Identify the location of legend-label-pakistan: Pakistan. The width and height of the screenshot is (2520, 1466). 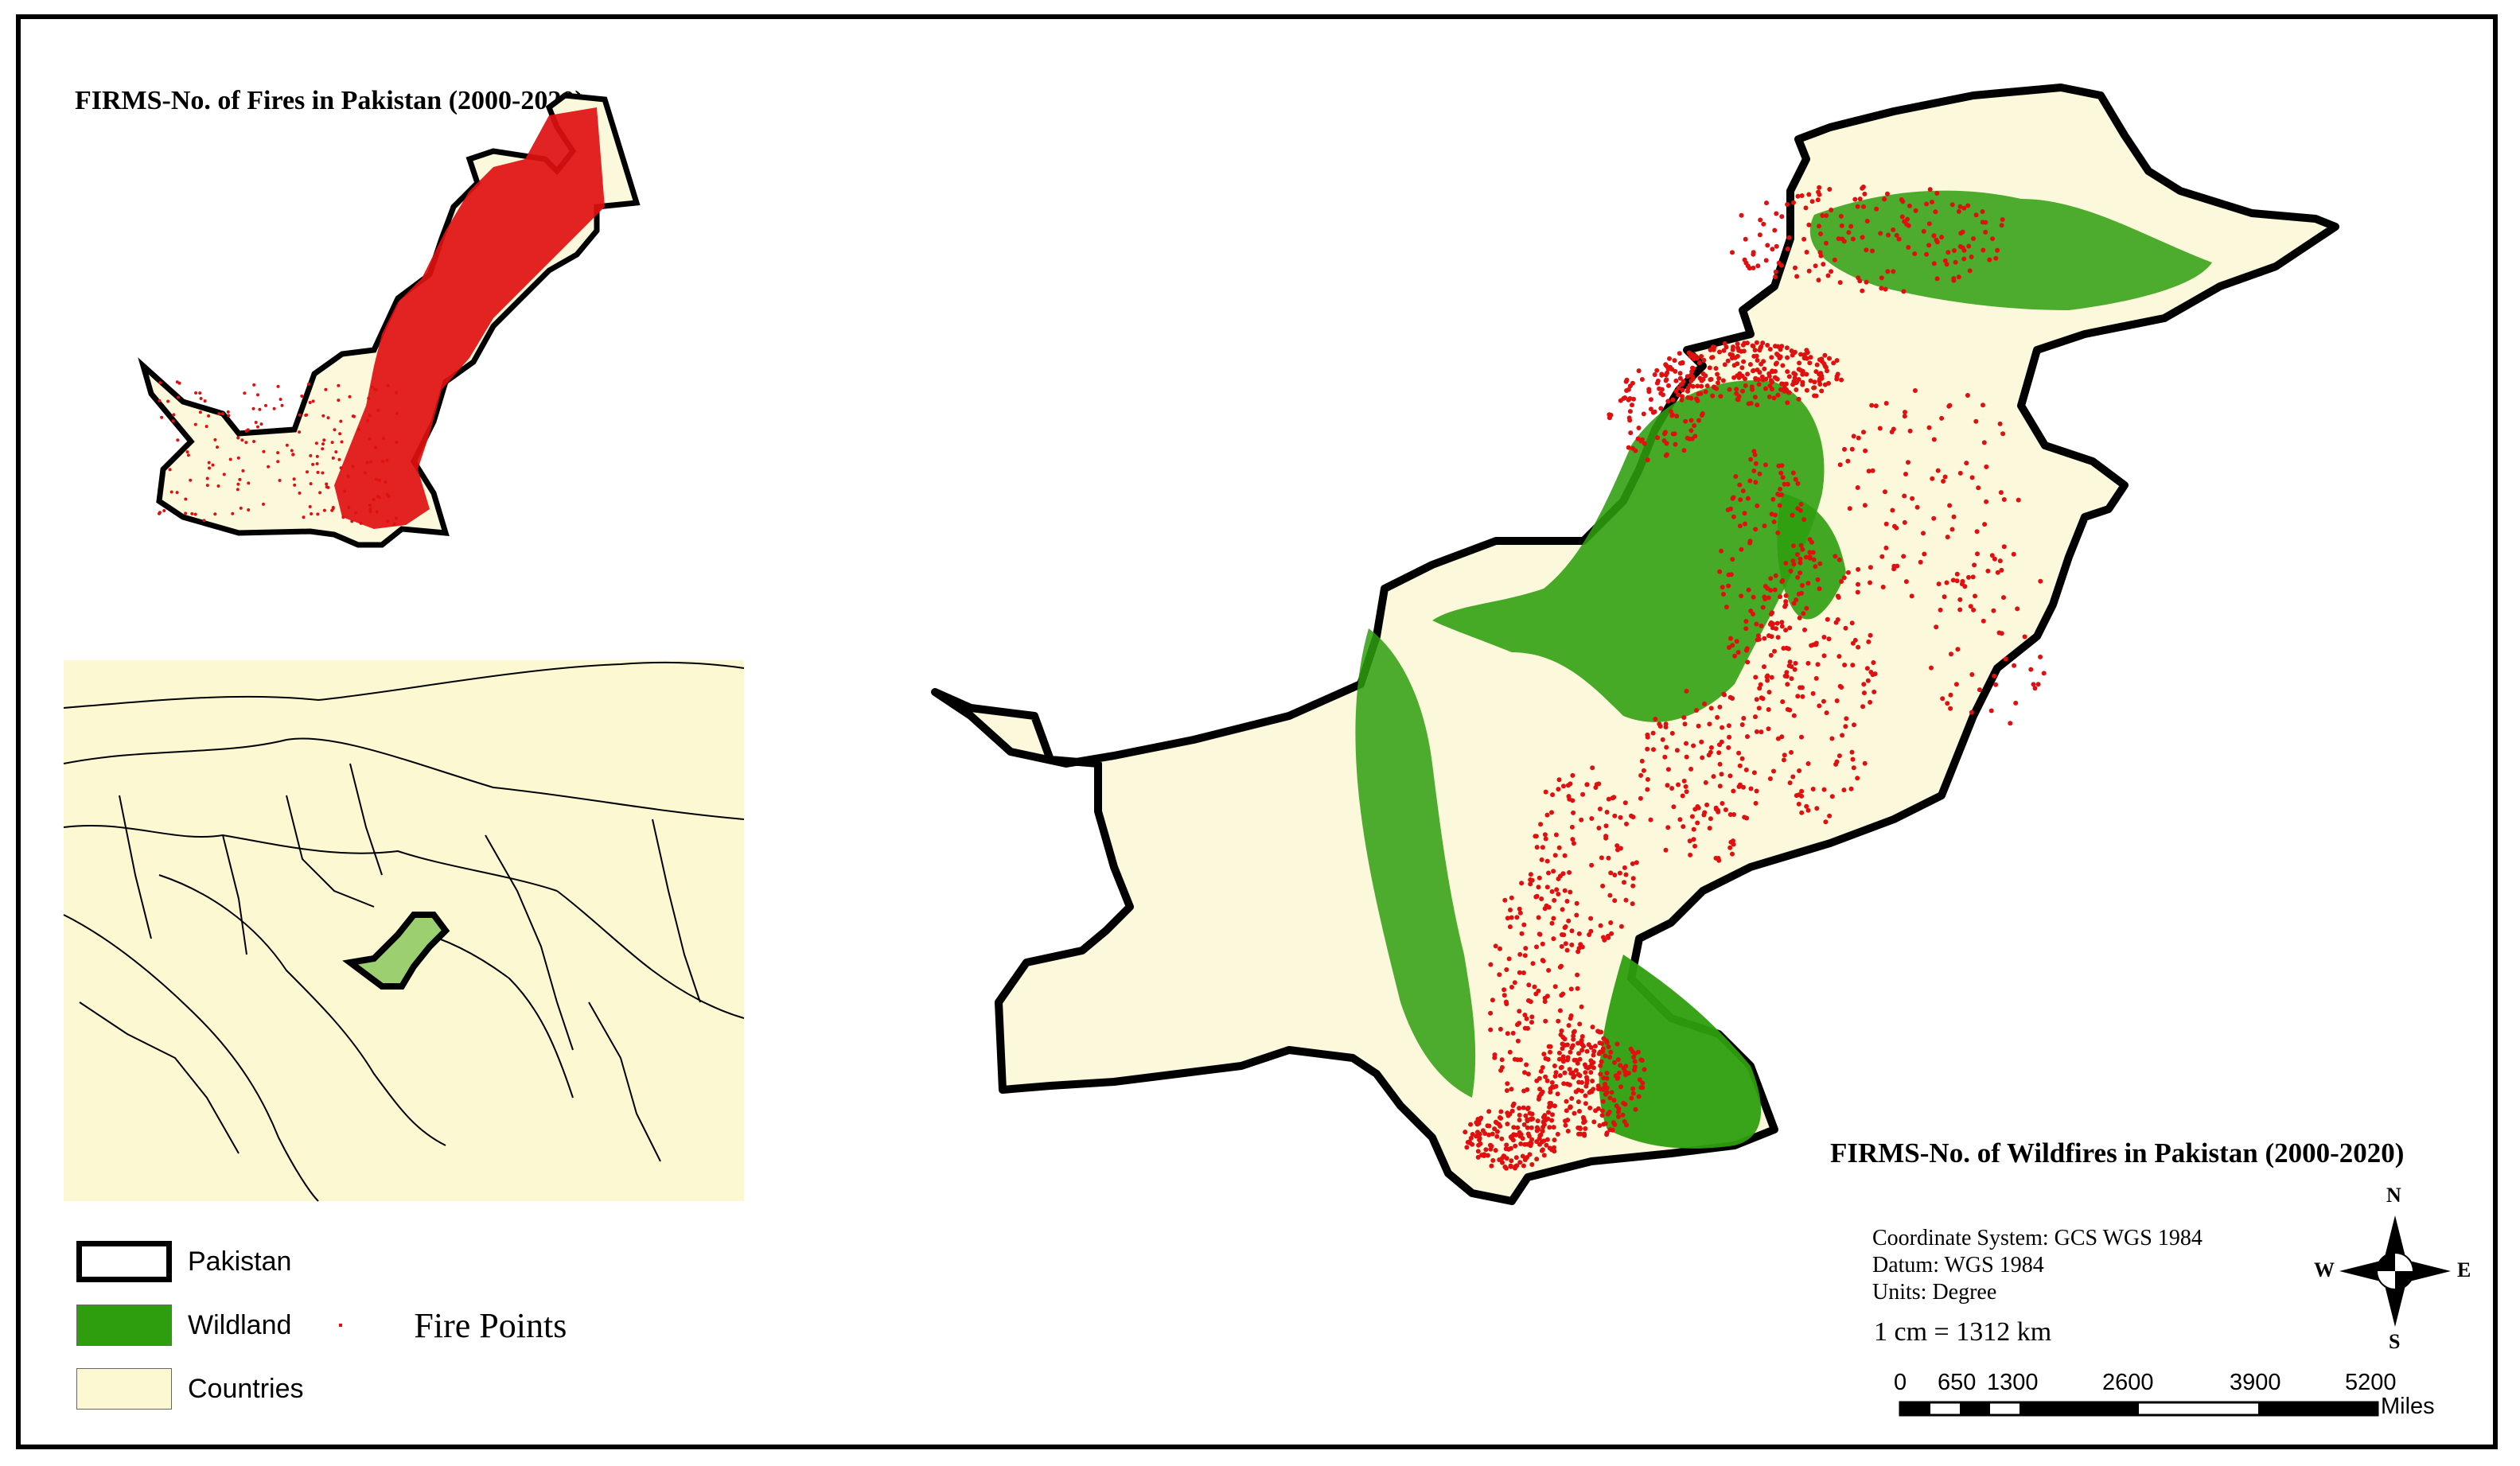
(240, 1261).